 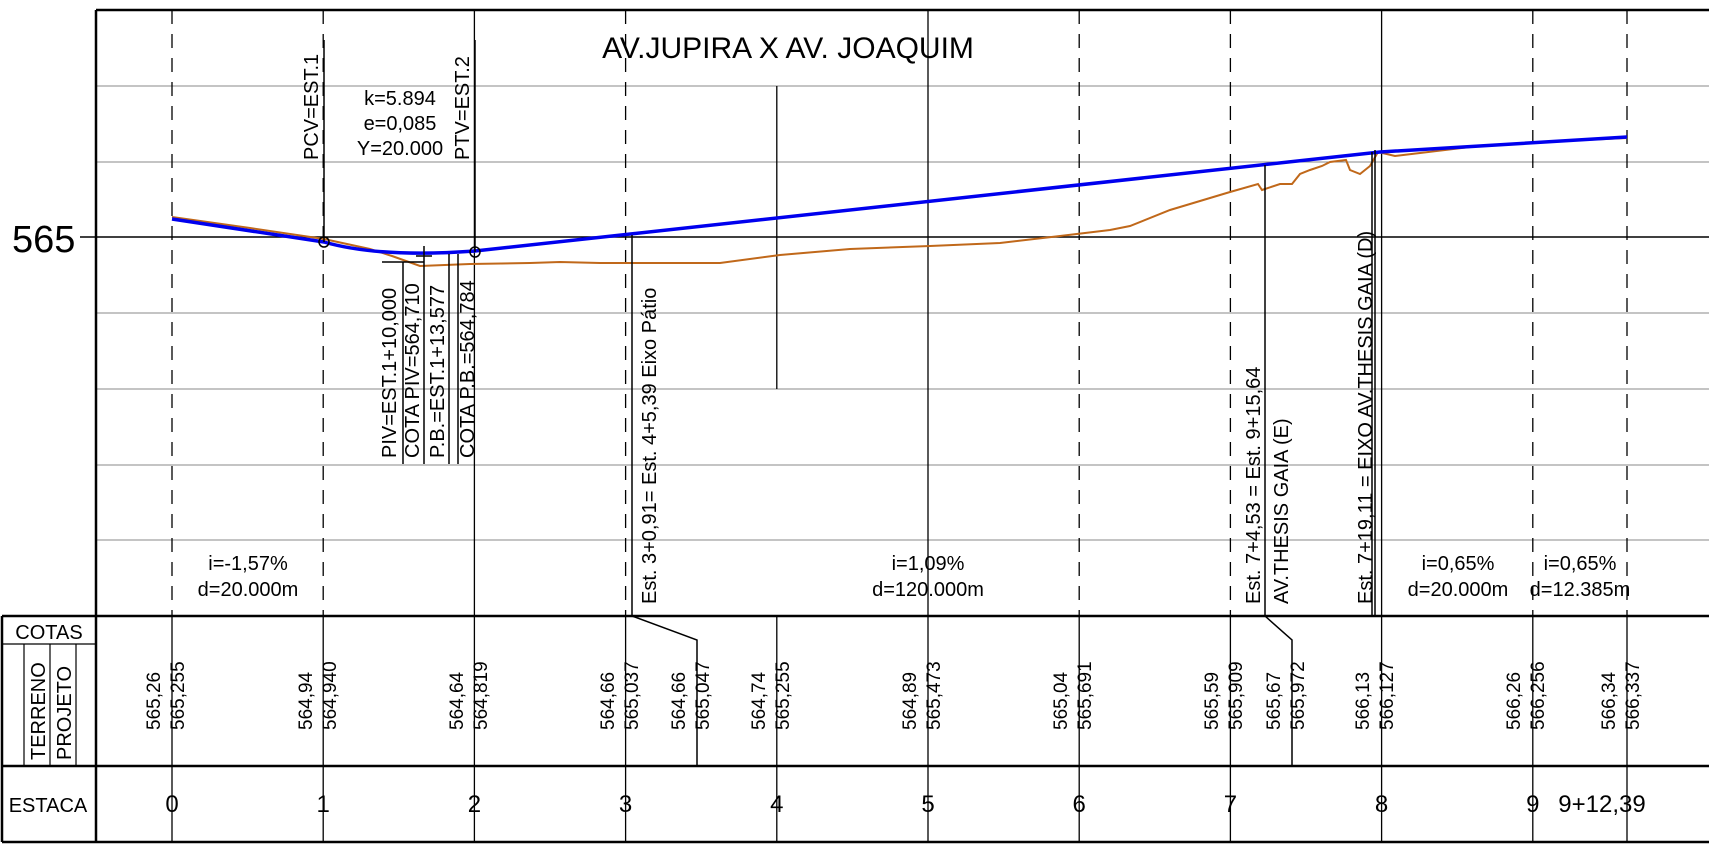 I want to click on pb-elevation-label: COTA P.B.=564,784, so click(x=468, y=369).